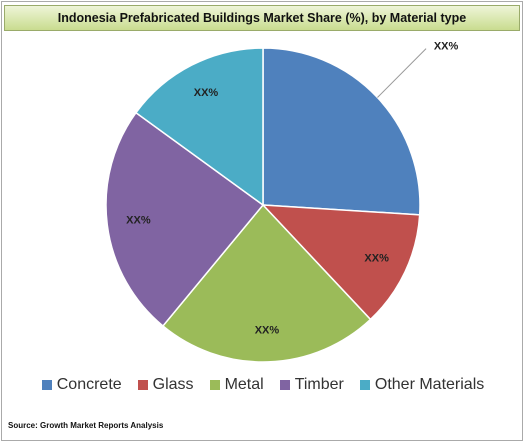 This screenshot has width=526, height=444. What do you see at coordinates (86, 425) in the screenshot?
I see `source: Source: Growth Market Reports Analysis` at bounding box center [86, 425].